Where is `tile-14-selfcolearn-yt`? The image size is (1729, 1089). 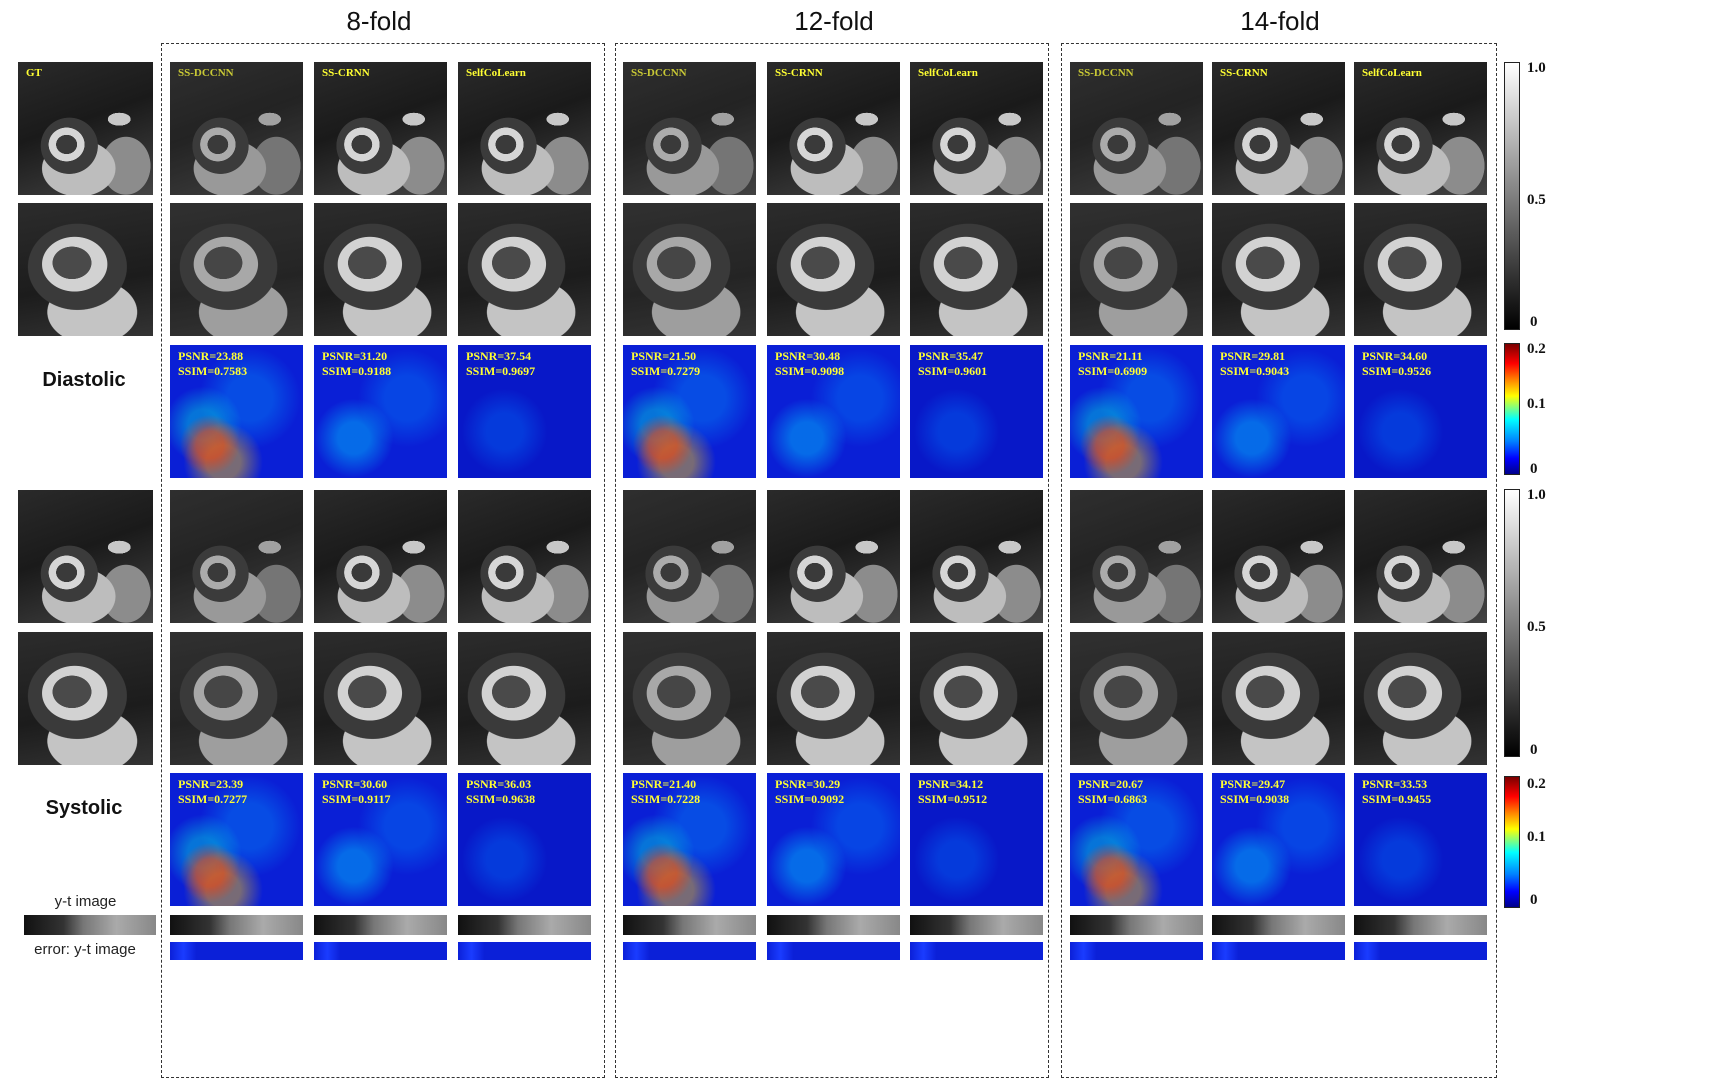 tile-14-selfcolearn-yt is located at coordinates (1420, 925).